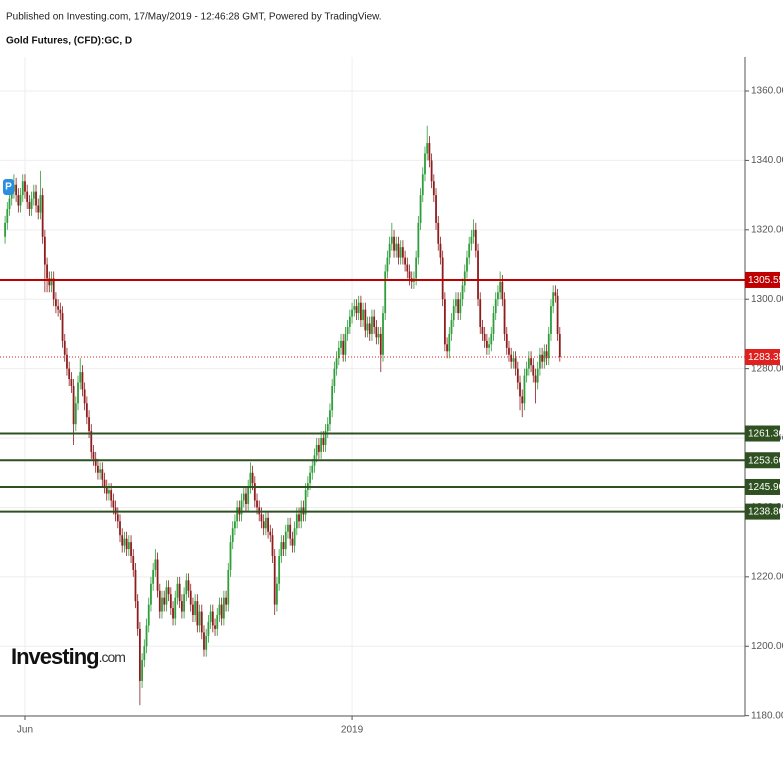  I want to click on x-tick-label: 2019, so click(352, 730).